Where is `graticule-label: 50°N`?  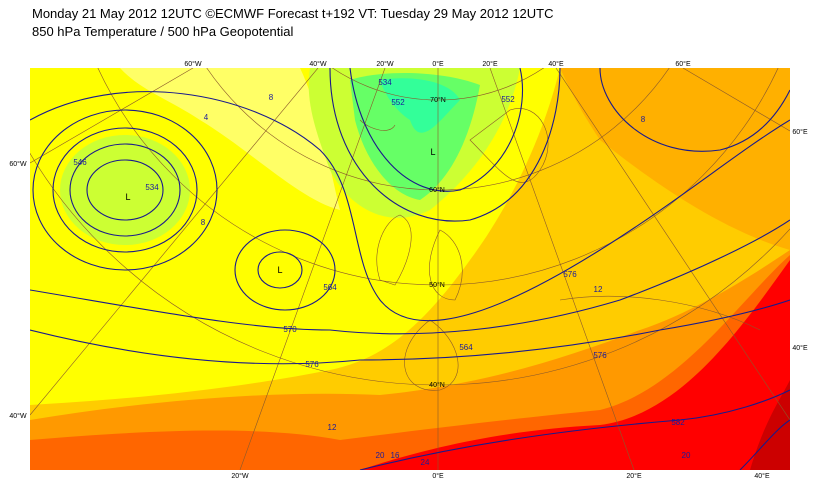
graticule-label: 50°N is located at coordinates (437, 285).